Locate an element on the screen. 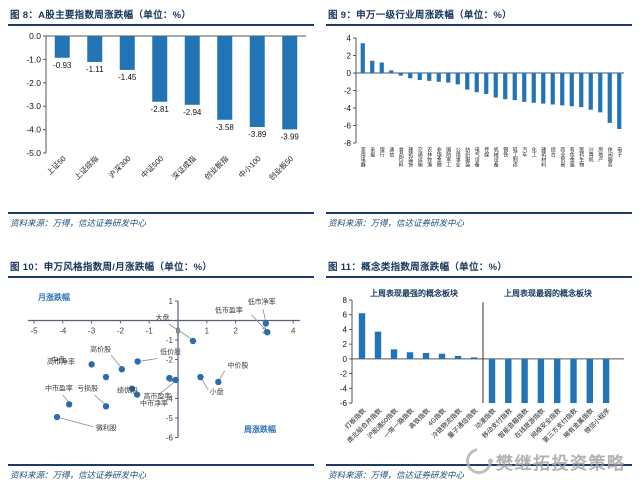 The height and width of the screenshot is (495, 640). y-tick-label: -1.0 is located at coordinates (33, 59).